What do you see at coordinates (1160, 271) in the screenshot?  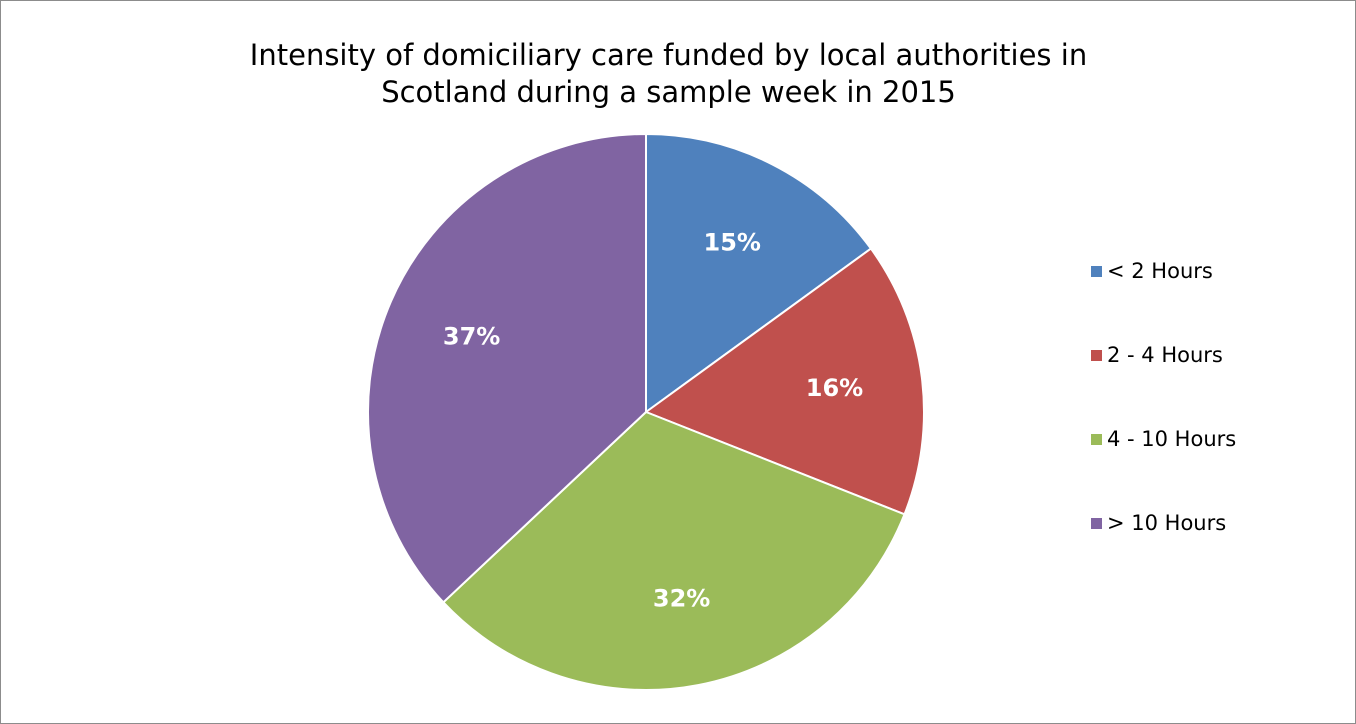 I see `legend-label: < 2 Hours` at bounding box center [1160, 271].